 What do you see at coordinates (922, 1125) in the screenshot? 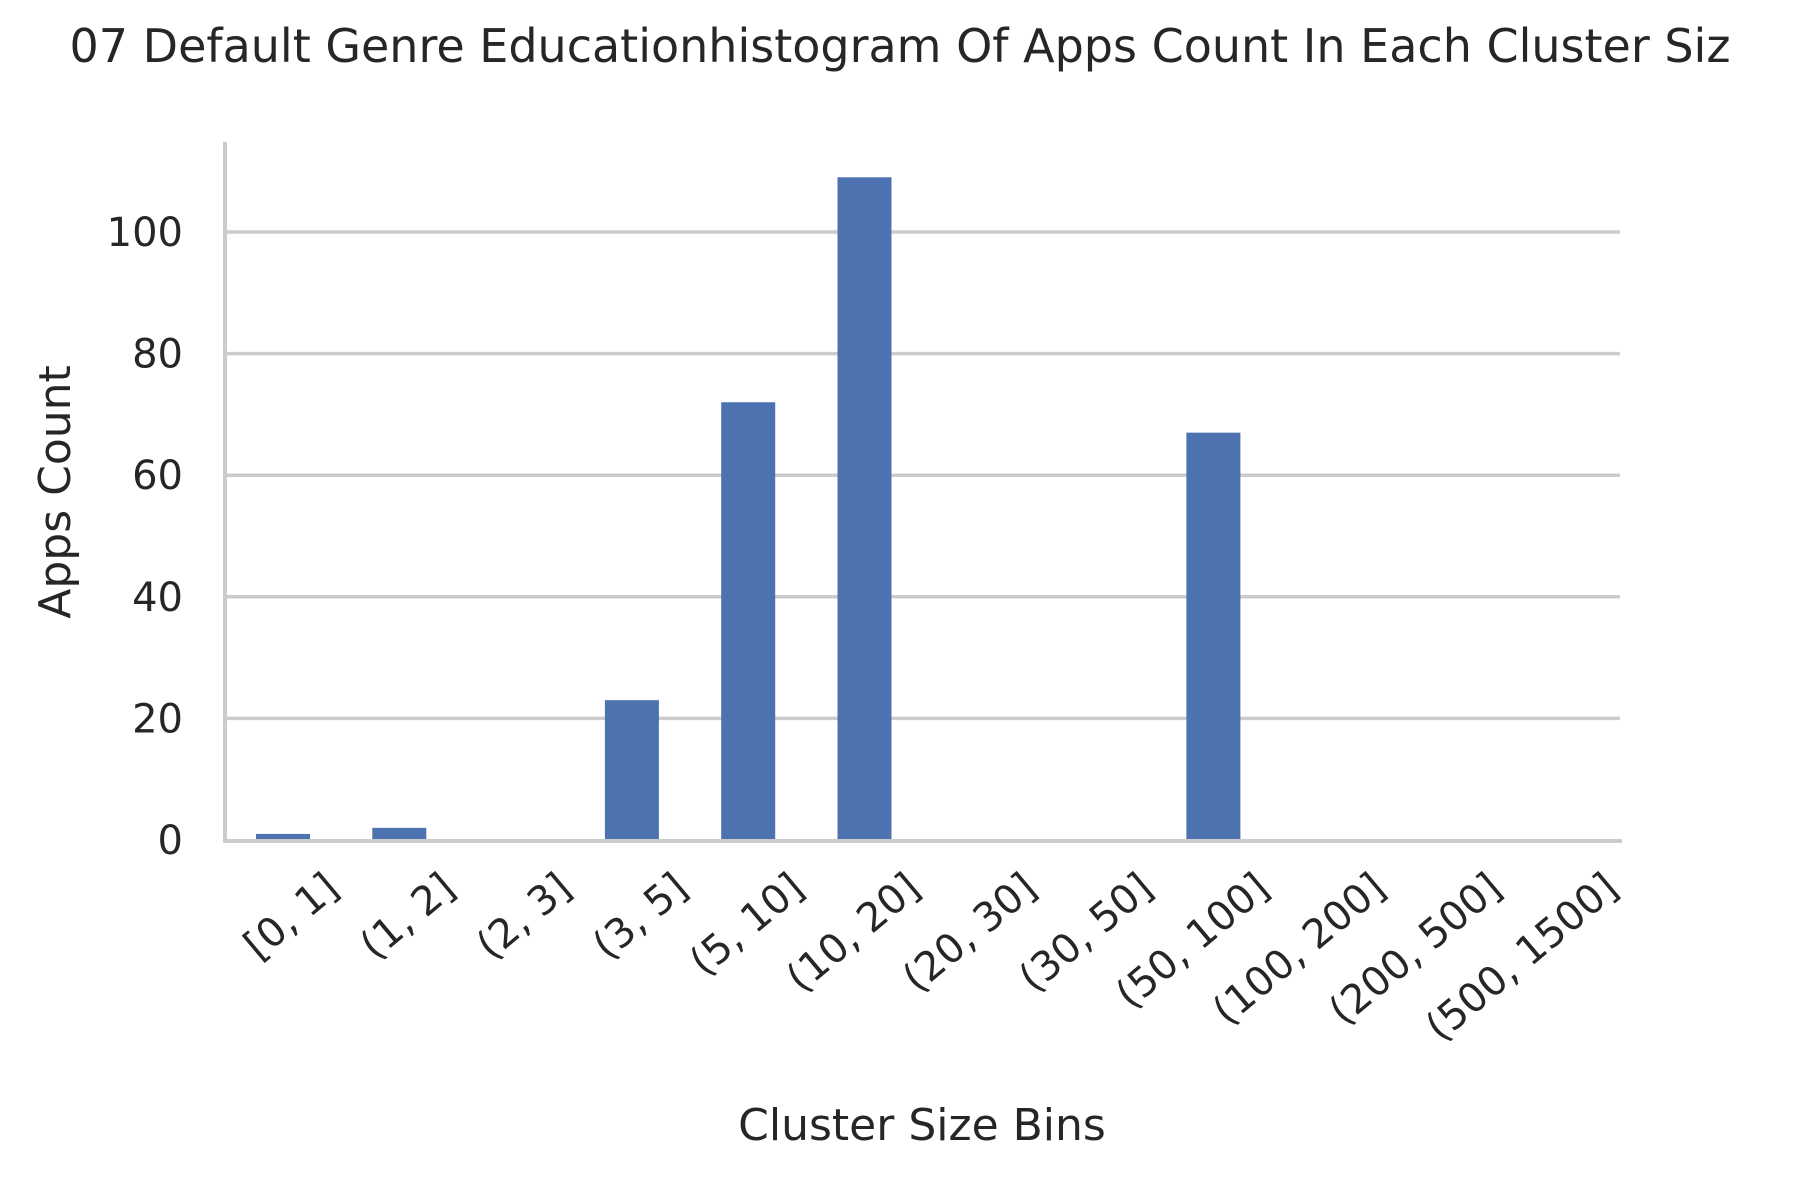
I see `x-axis-label: Cluster Size Bins` at bounding box center [922, 1125].